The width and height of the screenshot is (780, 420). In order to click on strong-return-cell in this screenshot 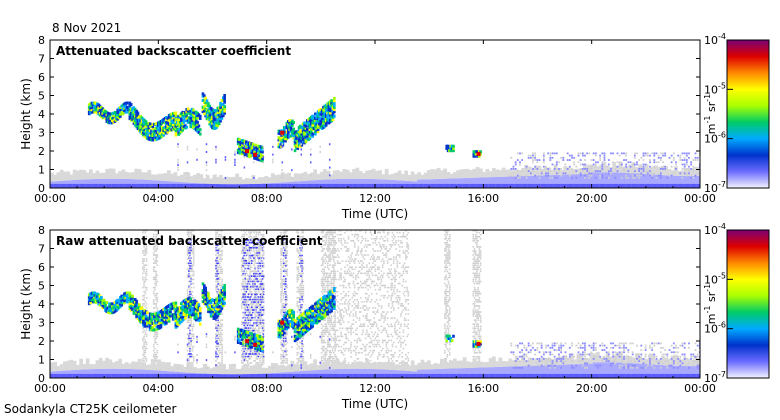, I will do `click(255, 154)`.